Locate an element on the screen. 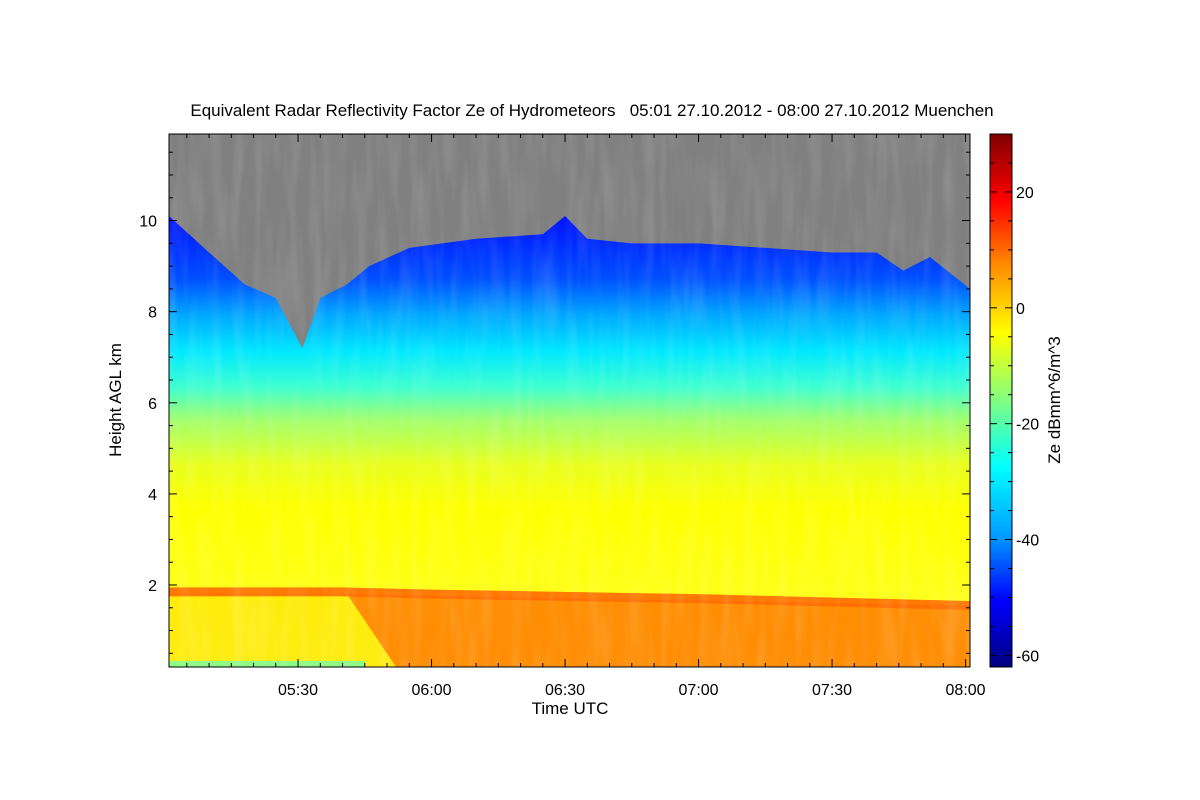 Image resolution: width=1200 pixels, height=800 pixels. y-axis-label: Height AGL km is located at coordinates (115, 400).